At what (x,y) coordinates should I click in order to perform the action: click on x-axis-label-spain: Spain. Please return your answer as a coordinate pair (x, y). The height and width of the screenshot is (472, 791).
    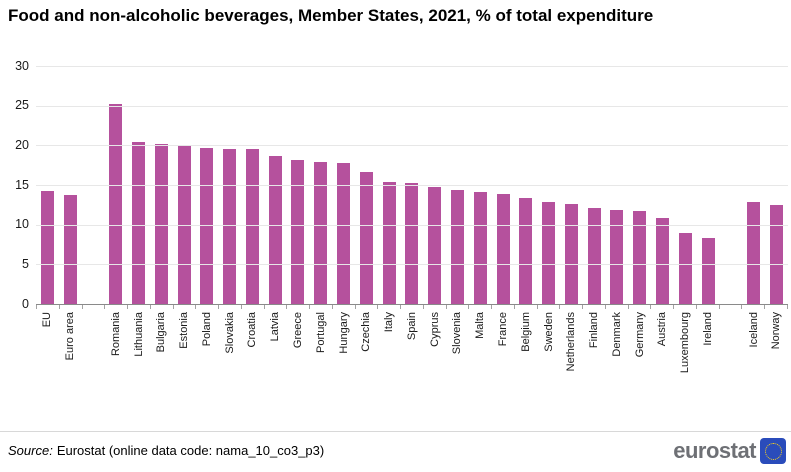
    Looking at the image, I should click on (411, 326).